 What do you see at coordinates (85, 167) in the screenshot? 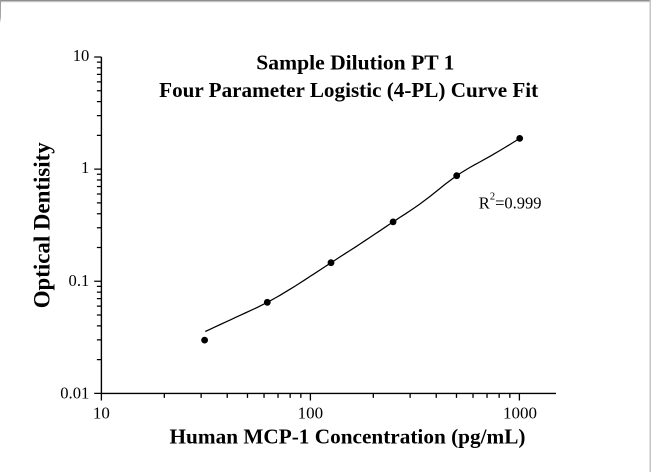
I see `svg-text: 1` at bounding box center [85, 167].